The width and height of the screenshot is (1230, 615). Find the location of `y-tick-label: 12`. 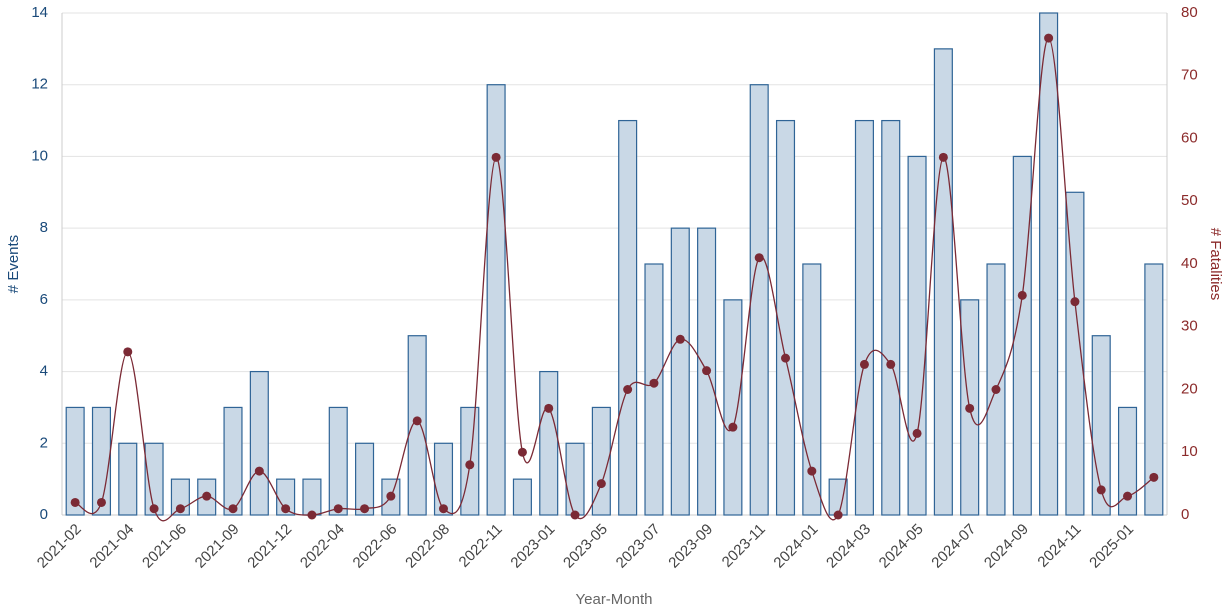

y-tick-label: 12 is located at coordinates (39, 84).